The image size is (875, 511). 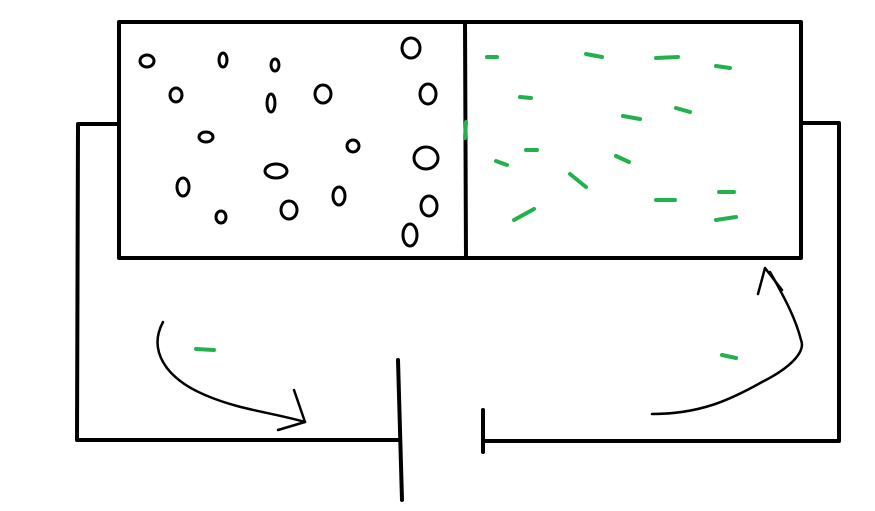 What do you see at coordinates (440, 430) in the screenshot?
I see `battery` at bounding box center [440, 430].